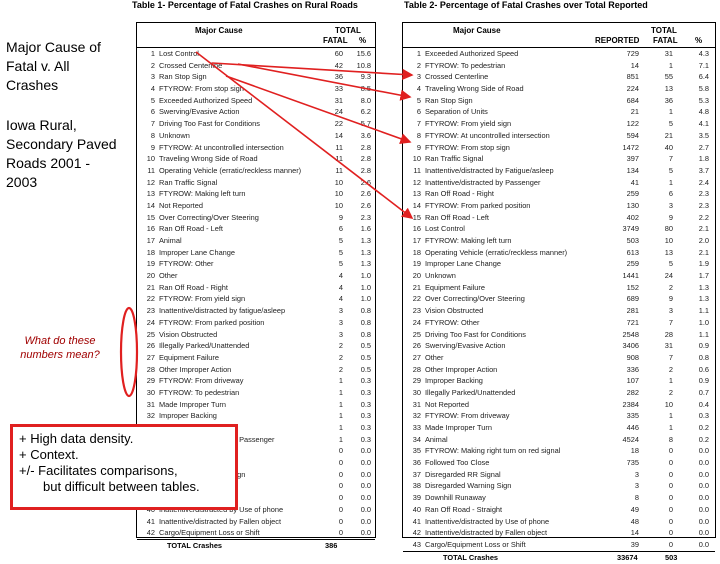  Describe the element at coordinates (98, 470) in the screenshot. I see `benefit-item: +/- Facilitates comparisons,` at that location.